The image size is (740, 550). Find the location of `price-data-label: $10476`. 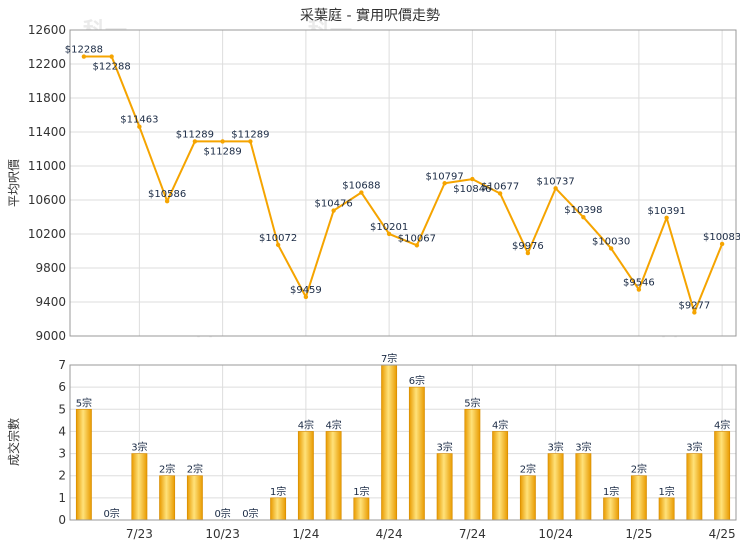

price-data-label: $10476 is located at coordinates (334, 204).